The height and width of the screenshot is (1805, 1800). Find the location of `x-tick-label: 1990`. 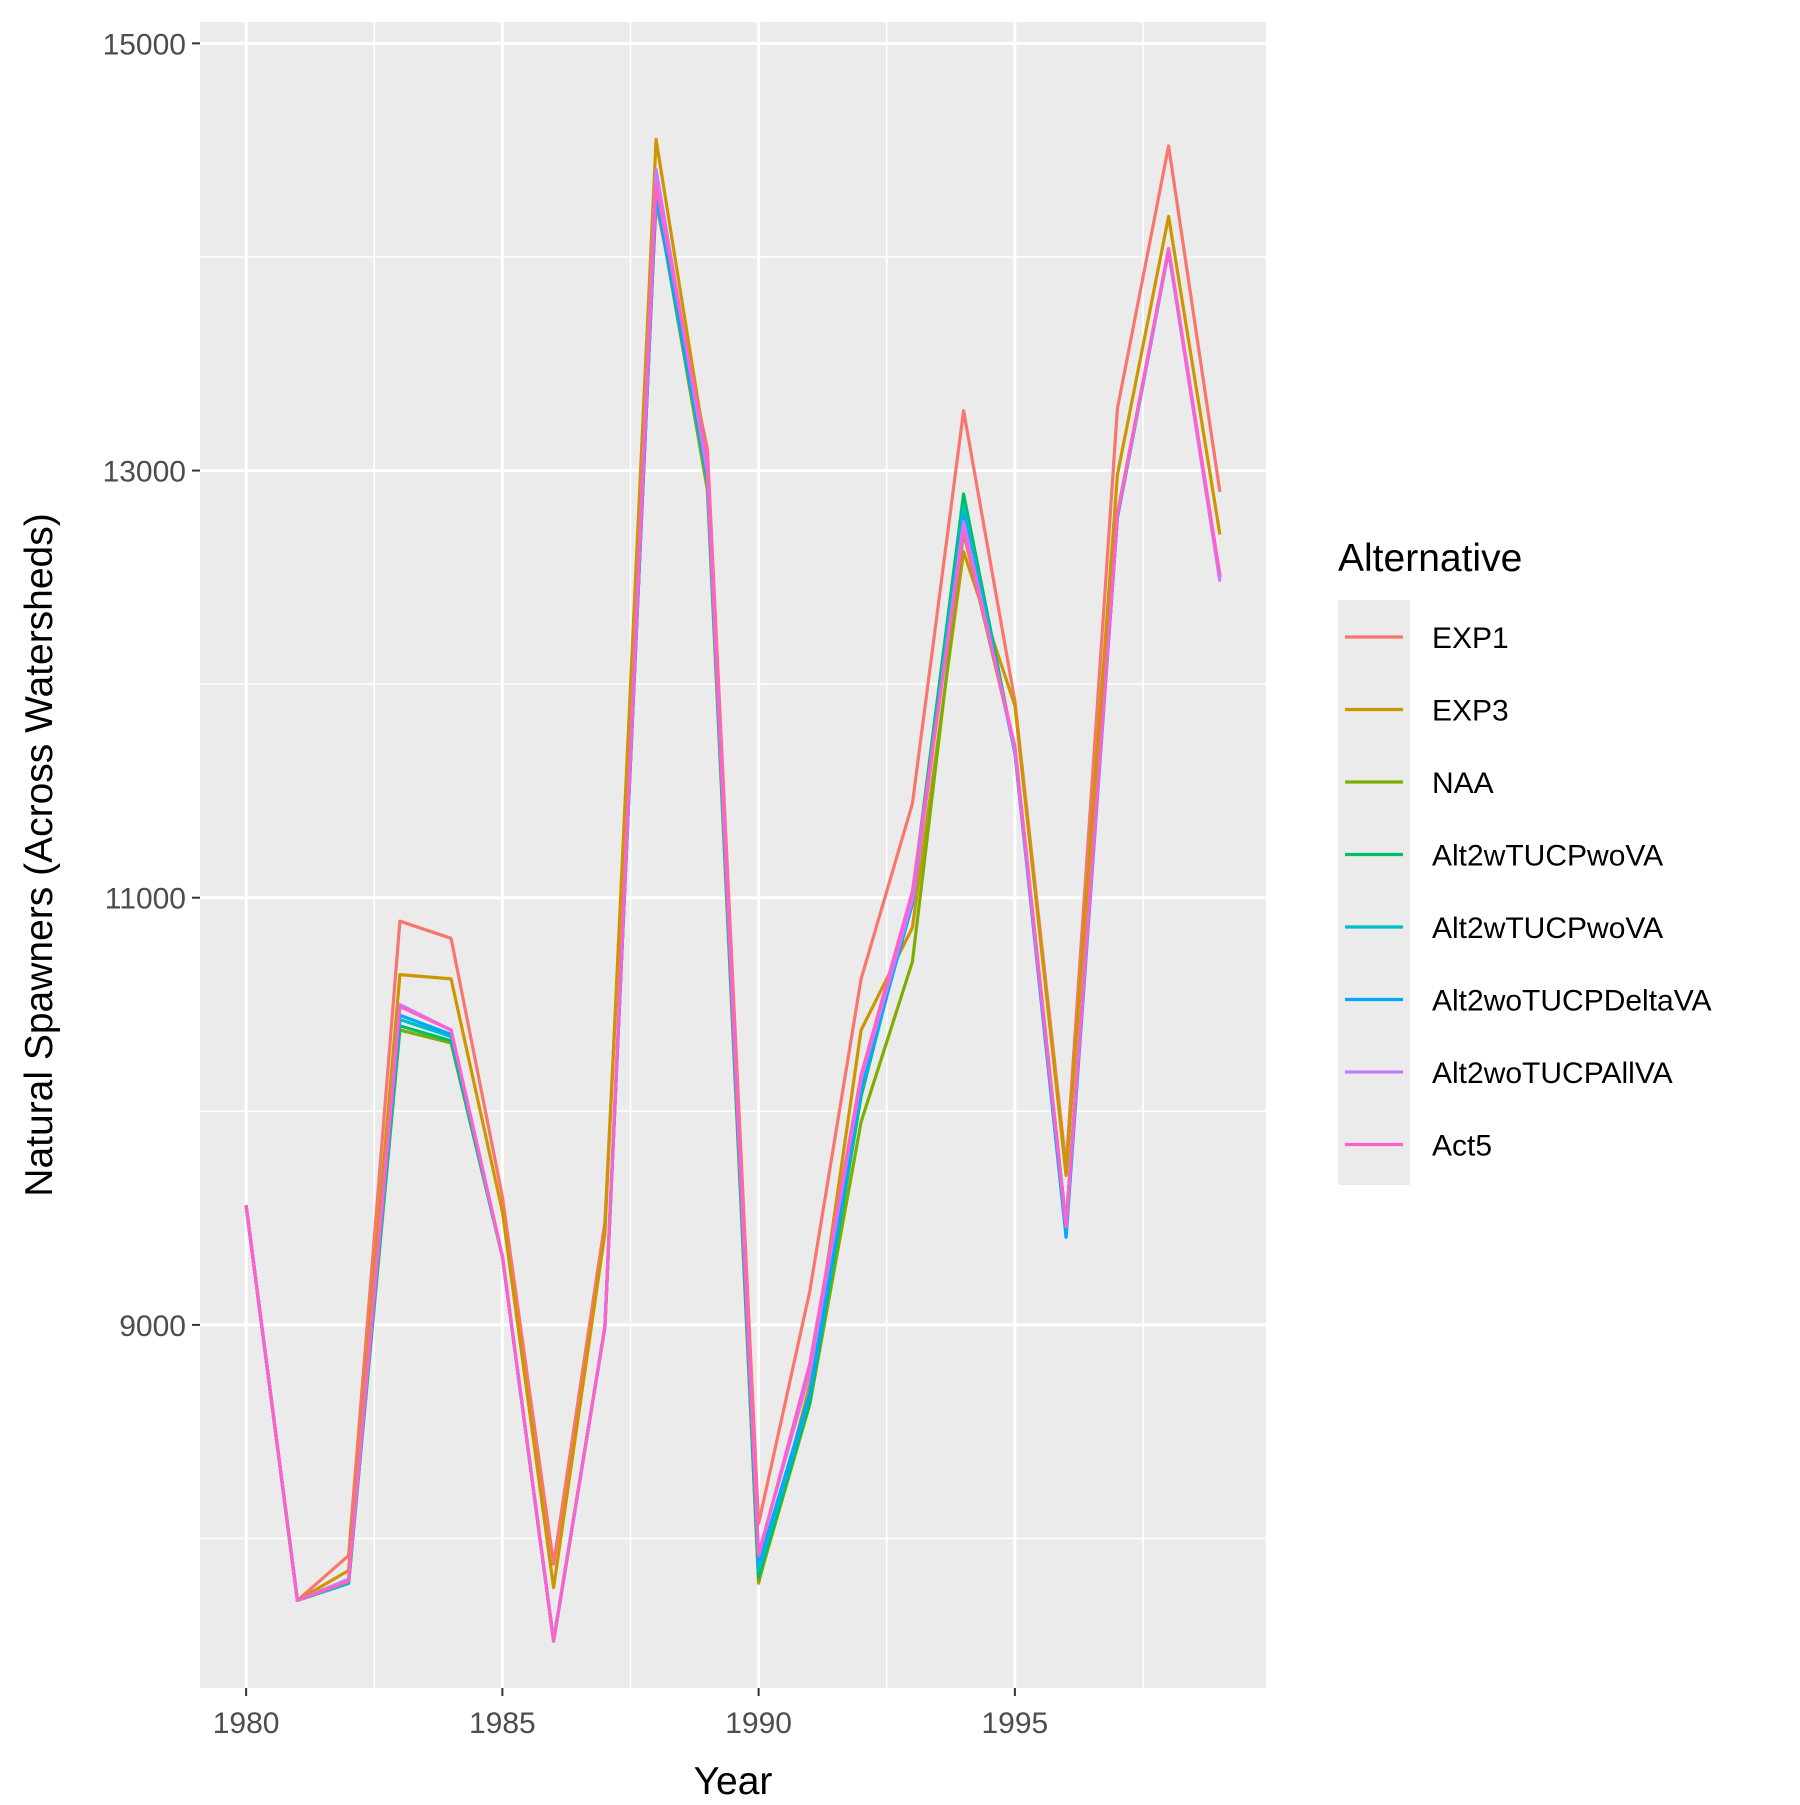

x-tick-label: 1990 is located at coordinates (758, 1723).